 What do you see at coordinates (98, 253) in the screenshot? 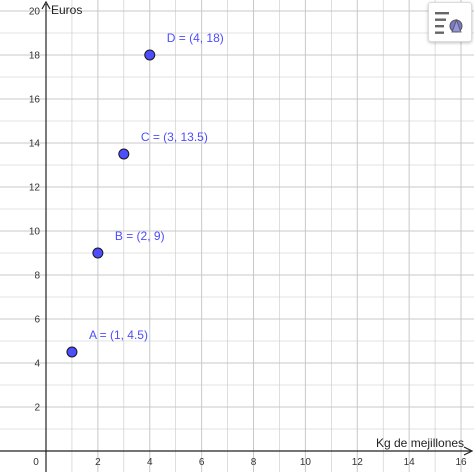
I see `point-B` at bounding box center [98, 253].